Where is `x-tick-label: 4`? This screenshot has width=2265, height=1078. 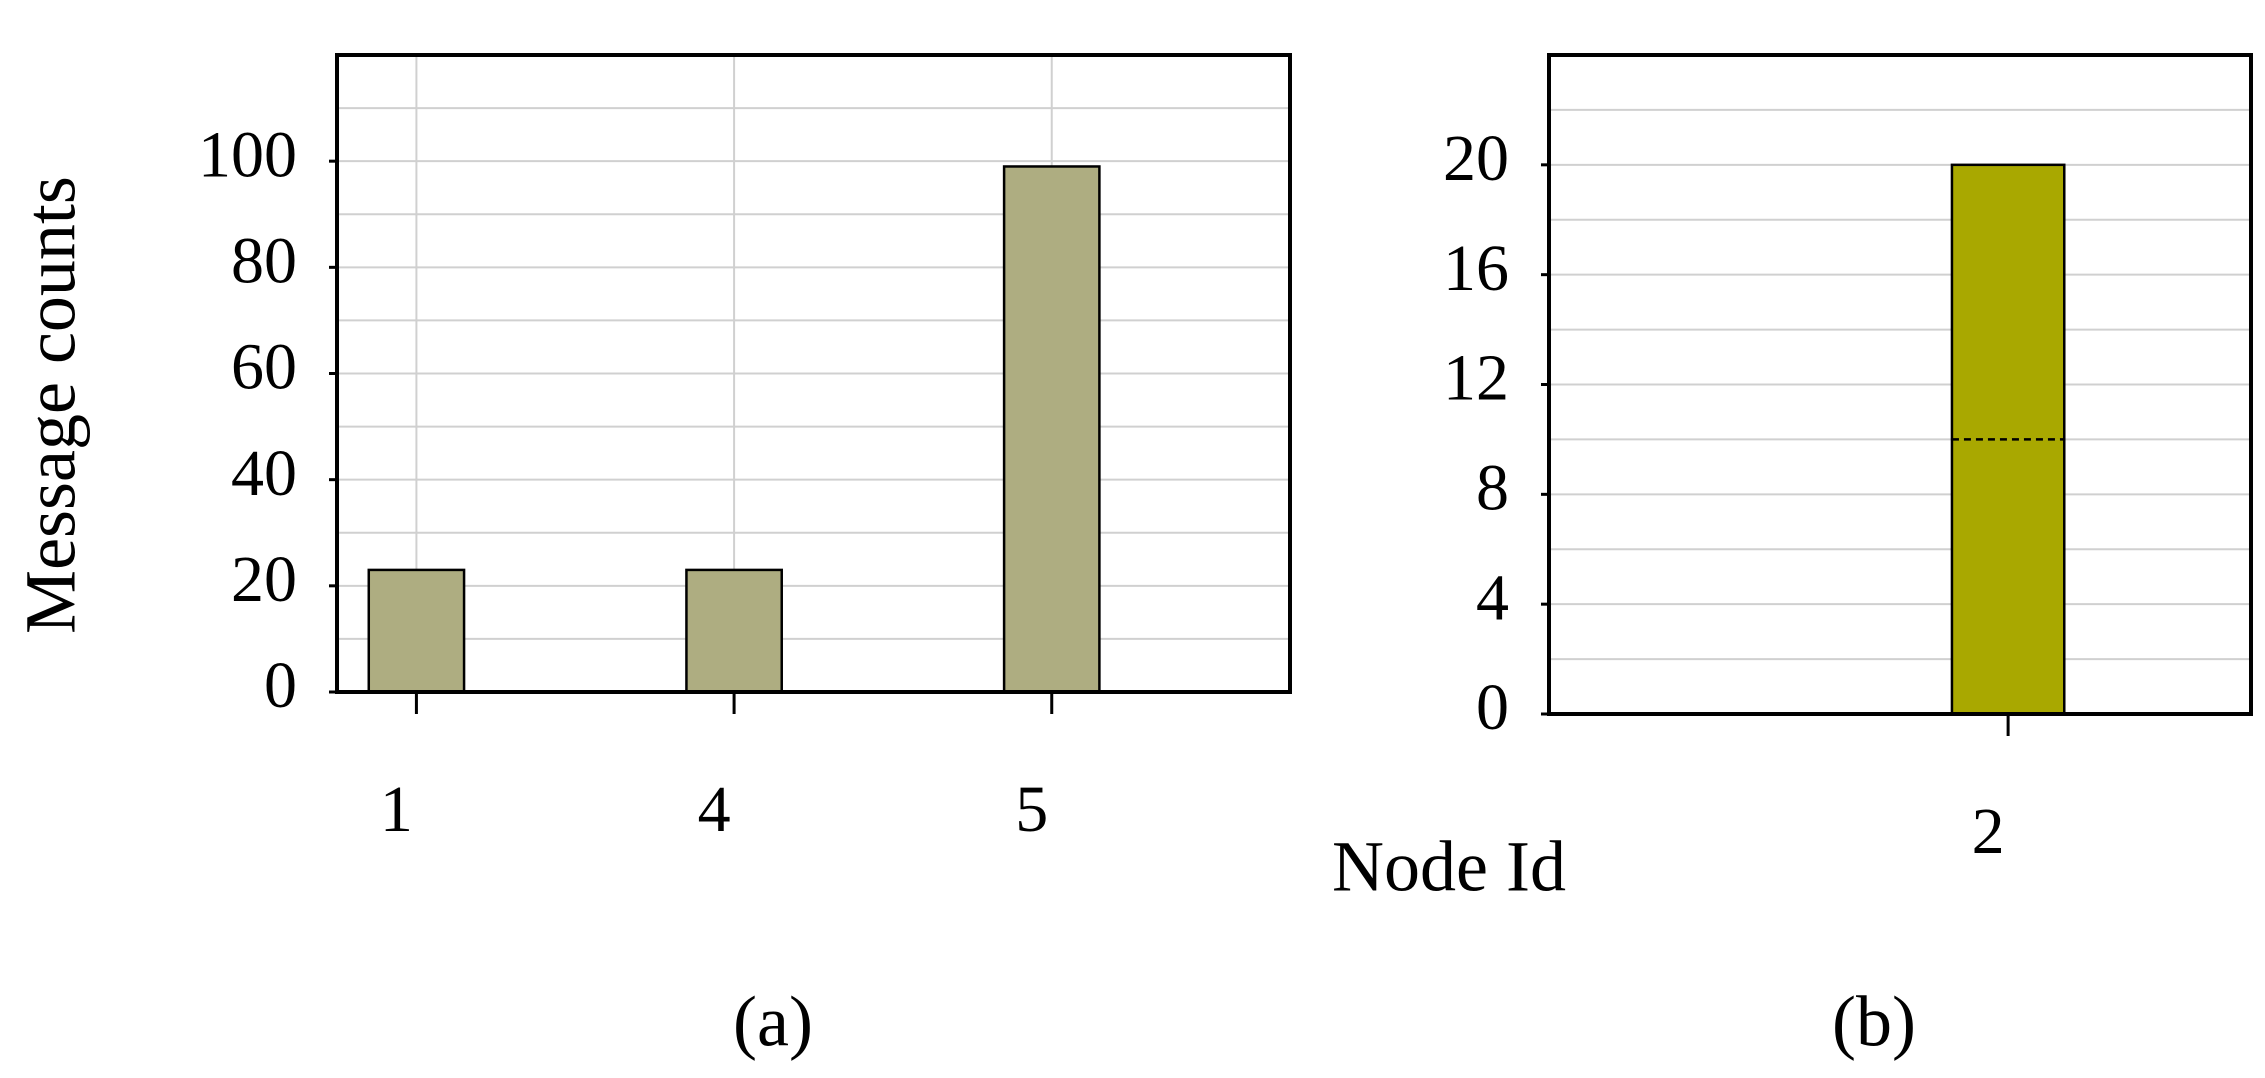
x-tick-label: 4 is located at coordinates (714, 809).